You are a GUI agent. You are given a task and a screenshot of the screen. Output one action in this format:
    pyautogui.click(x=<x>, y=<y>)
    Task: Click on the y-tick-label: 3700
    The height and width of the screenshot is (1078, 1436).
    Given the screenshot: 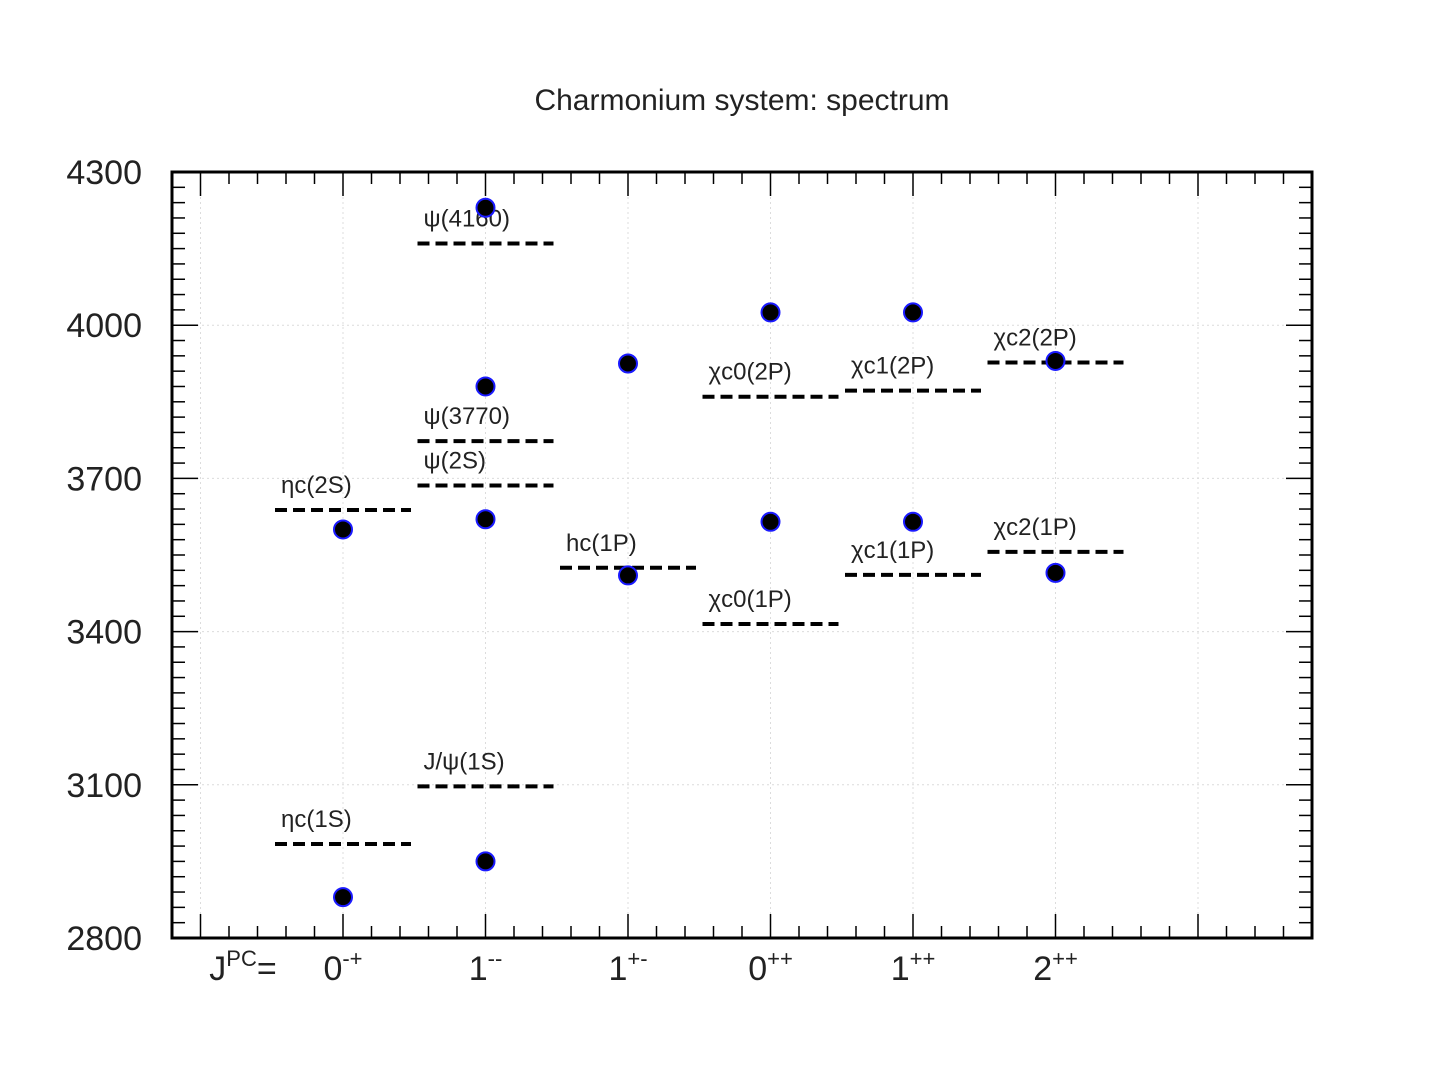 What is the action you would take?
    pyautogui.click(x=104, y=479)
    